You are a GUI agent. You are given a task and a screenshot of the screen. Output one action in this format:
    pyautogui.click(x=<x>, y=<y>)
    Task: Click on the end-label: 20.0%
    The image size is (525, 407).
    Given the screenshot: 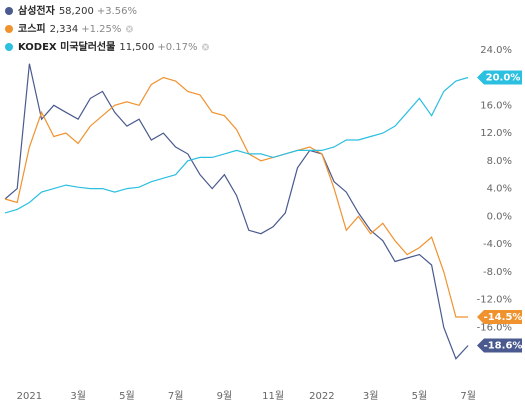 What is the action you would take?
    pyautogui.click(x=503, y=78)
    